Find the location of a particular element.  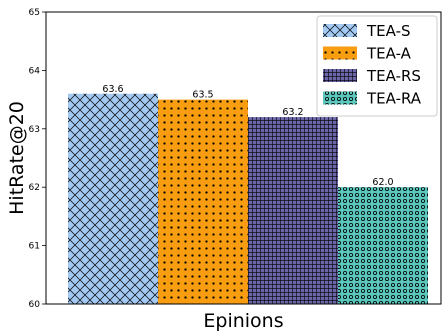

bar-hatch-tea-rs is located at coordinates (293, 211).